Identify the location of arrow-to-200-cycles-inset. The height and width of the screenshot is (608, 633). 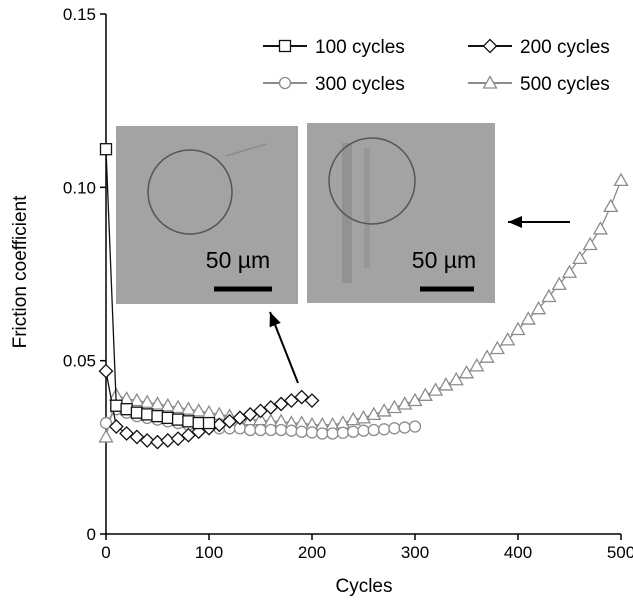
(284, 347).